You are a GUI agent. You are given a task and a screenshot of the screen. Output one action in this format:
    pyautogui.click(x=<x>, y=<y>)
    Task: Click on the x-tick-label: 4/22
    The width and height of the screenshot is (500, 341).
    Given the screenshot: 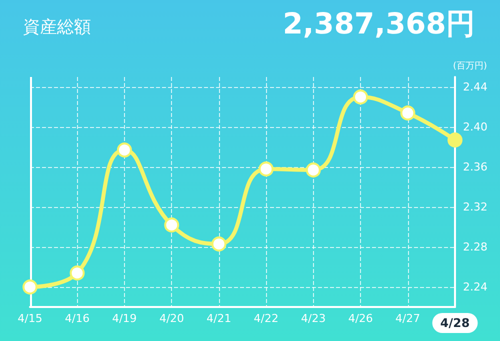 What is the action you would take?
    pyautogui.click(x=266, y=318)
    